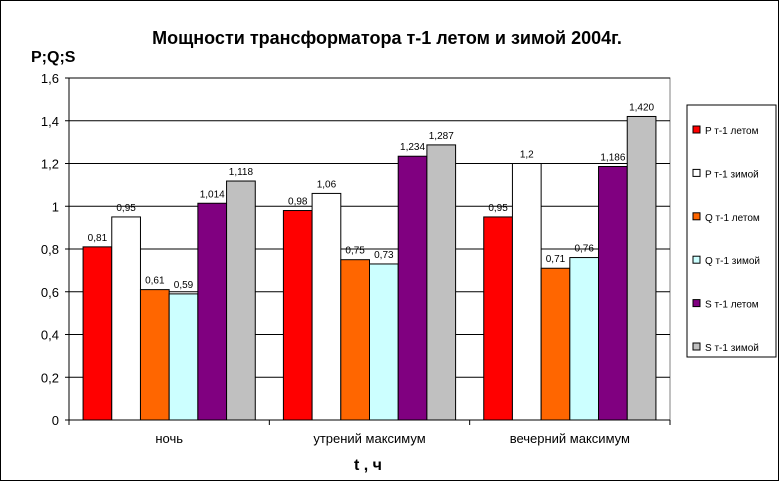  What do you see at coordinates (732, 348) in the screenshot?
I see `legend-entry: S т-1 зимой` at bounding box center [732, 348].